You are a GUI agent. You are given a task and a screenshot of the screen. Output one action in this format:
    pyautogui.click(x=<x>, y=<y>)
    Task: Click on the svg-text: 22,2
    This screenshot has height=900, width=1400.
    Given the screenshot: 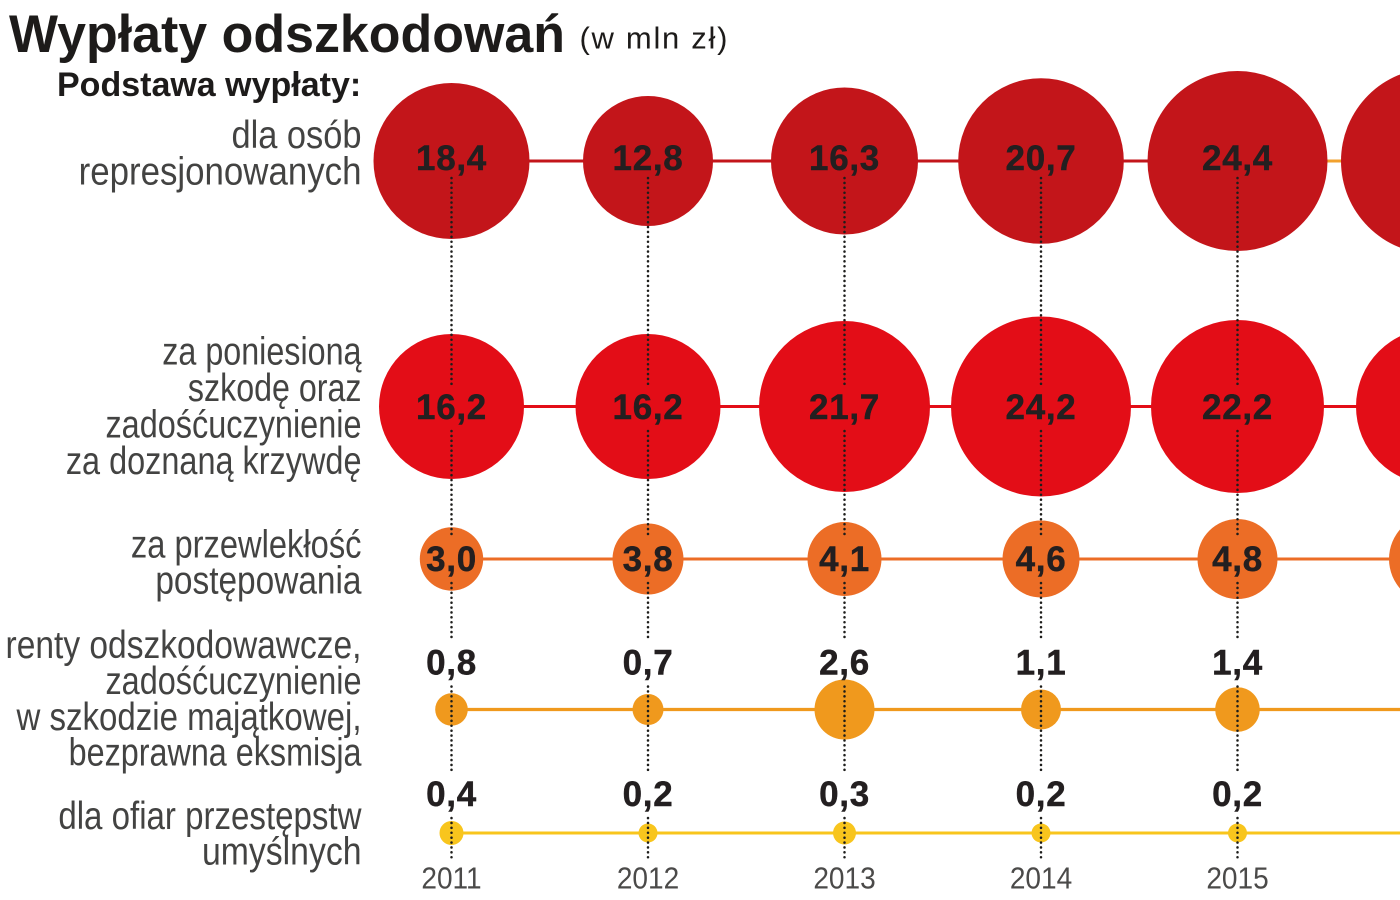 What is the action you would take?
    pyautogui.click(x=1237, y=407)
    